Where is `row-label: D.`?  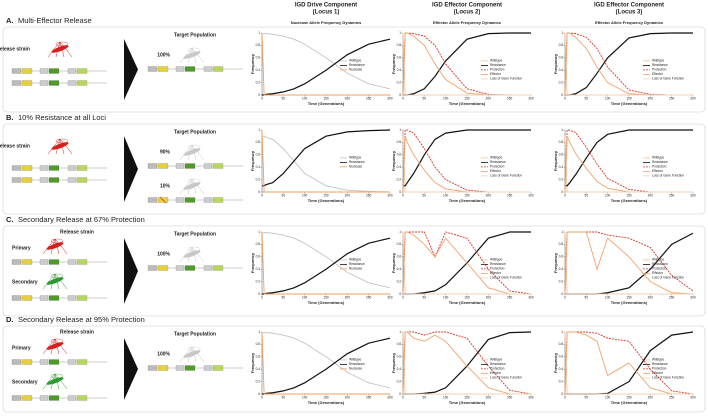
row-label: D. is located at coordinates (10, 319).